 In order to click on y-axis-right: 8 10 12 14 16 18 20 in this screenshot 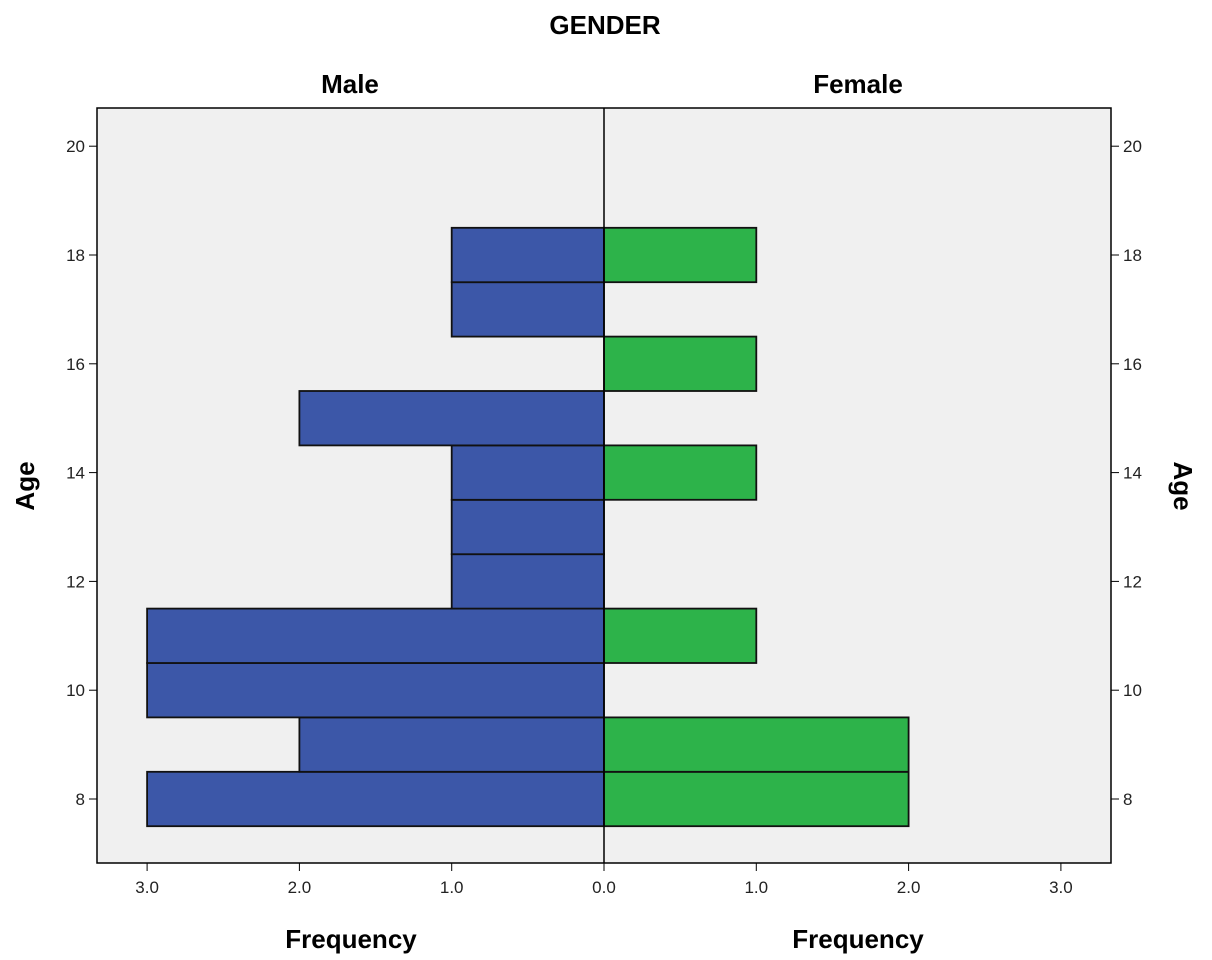, I will do `click(1126, 473)`.